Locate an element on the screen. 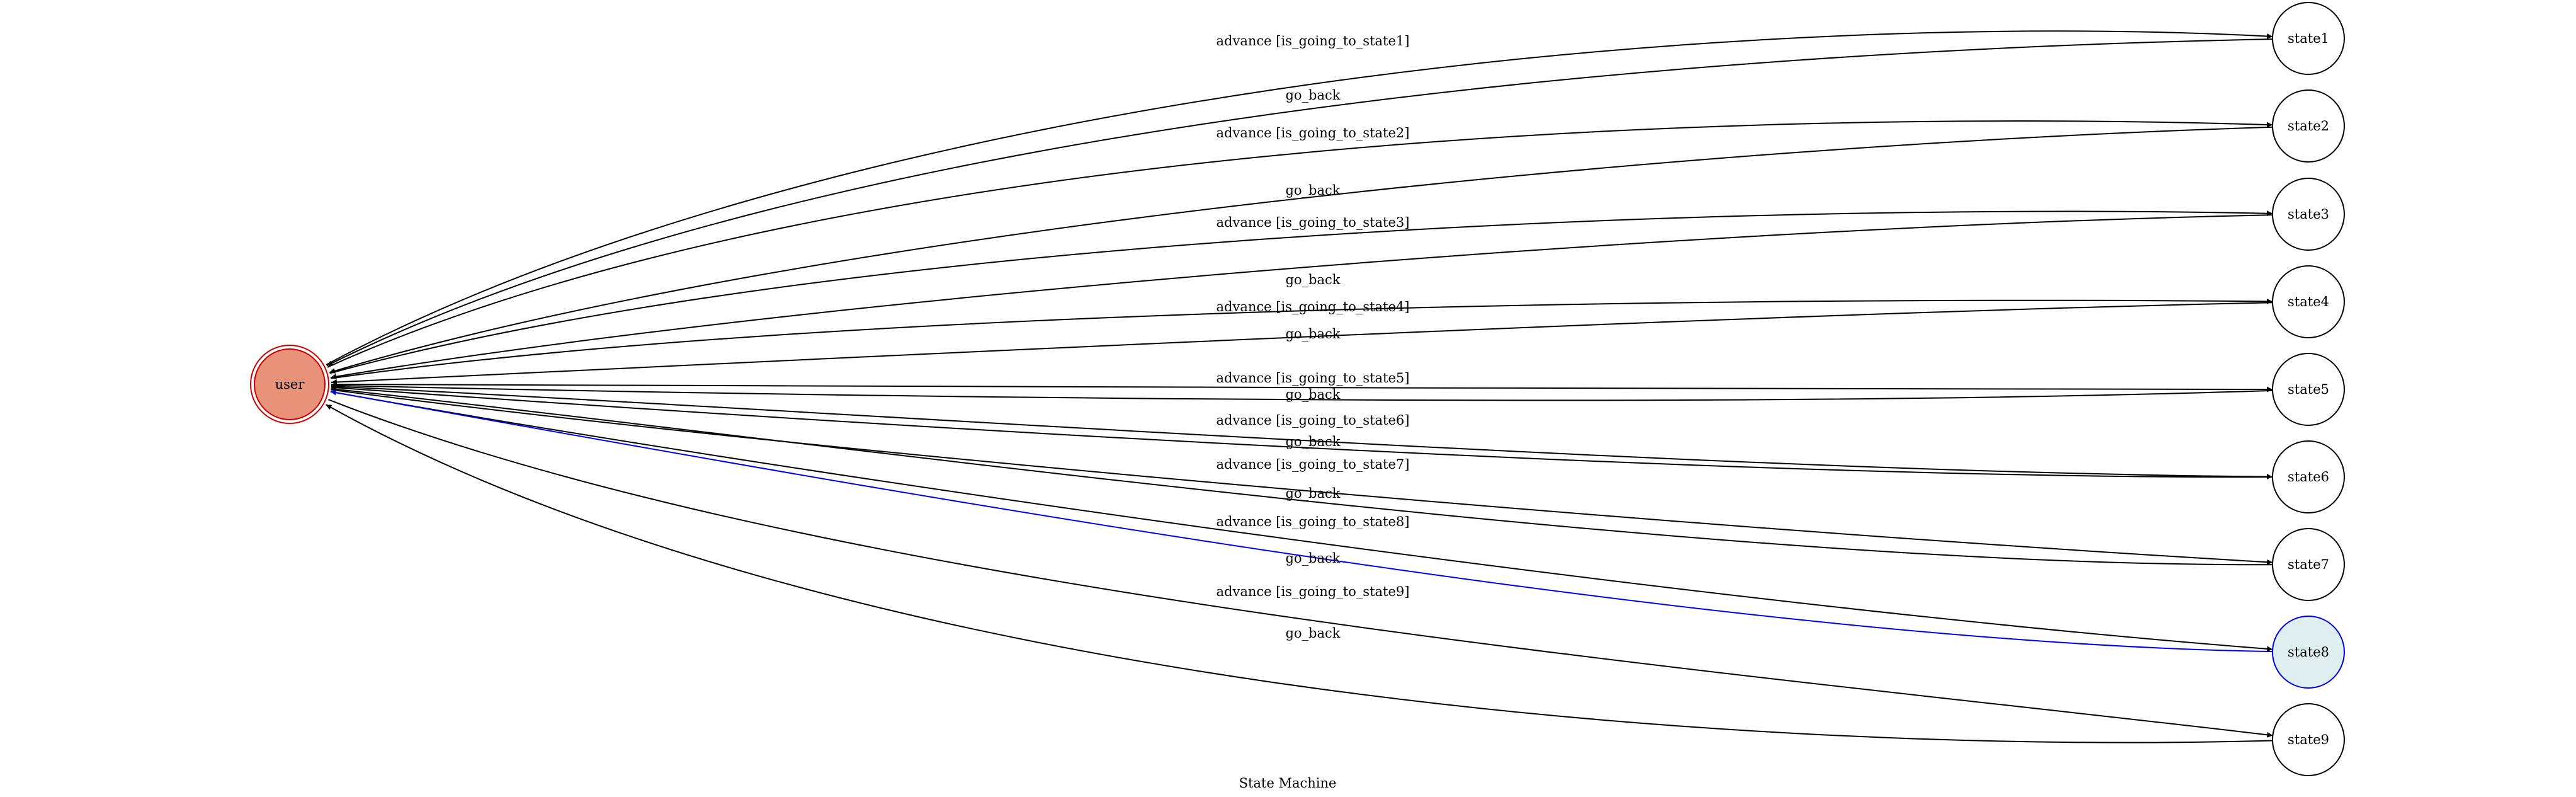 This screenshot has width=2576, height=797. edge-state4-to-user: go_back is located at coordinates (1302, 343).